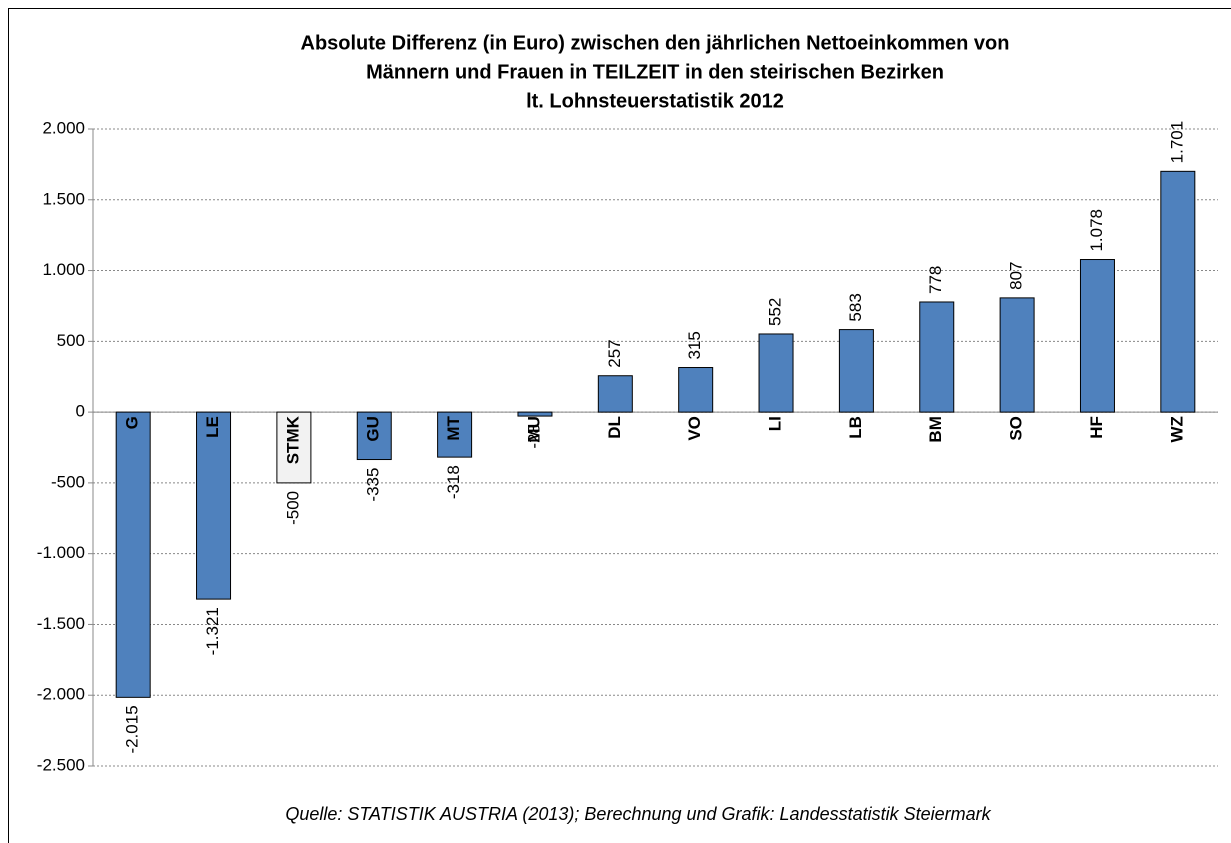 The width and height of the screenshot is (1231, 843). I want to click on x-tick-label: G, so click(132, 422).